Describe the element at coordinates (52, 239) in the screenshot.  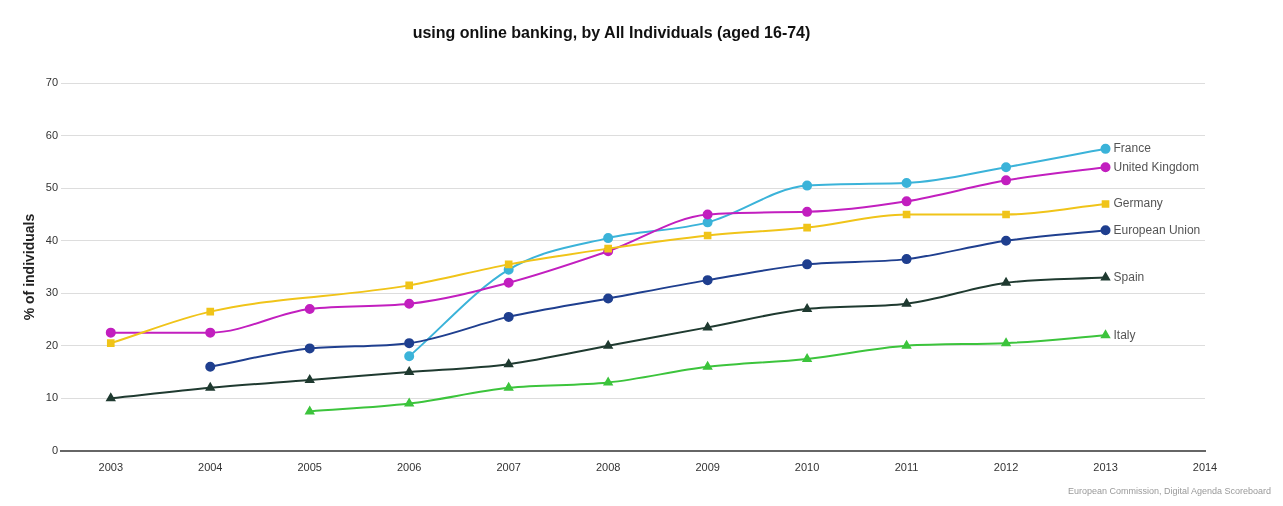
I see `y-tick-label: 40` at that location.